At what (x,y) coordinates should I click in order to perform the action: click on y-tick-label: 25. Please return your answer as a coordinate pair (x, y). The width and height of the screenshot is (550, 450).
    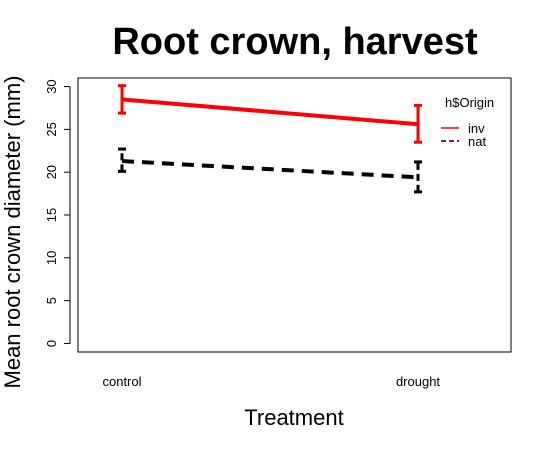
    Looking at the image, I should click on (51, 129).